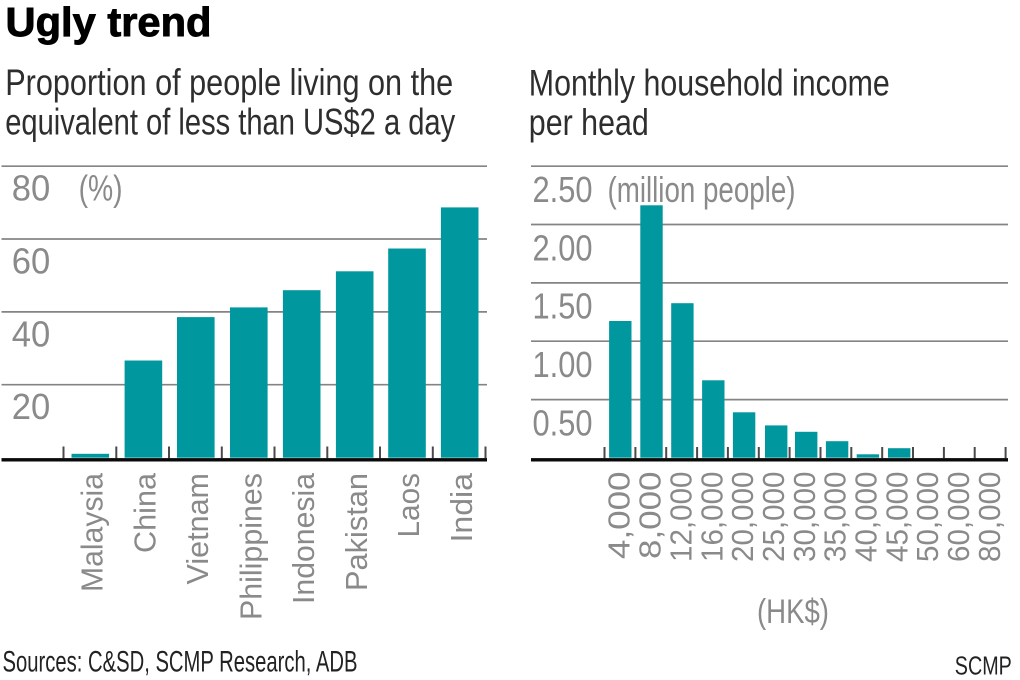 This screenshot has width=1020, height=680. I want to click on svg-text: 80, so click(31, 188).